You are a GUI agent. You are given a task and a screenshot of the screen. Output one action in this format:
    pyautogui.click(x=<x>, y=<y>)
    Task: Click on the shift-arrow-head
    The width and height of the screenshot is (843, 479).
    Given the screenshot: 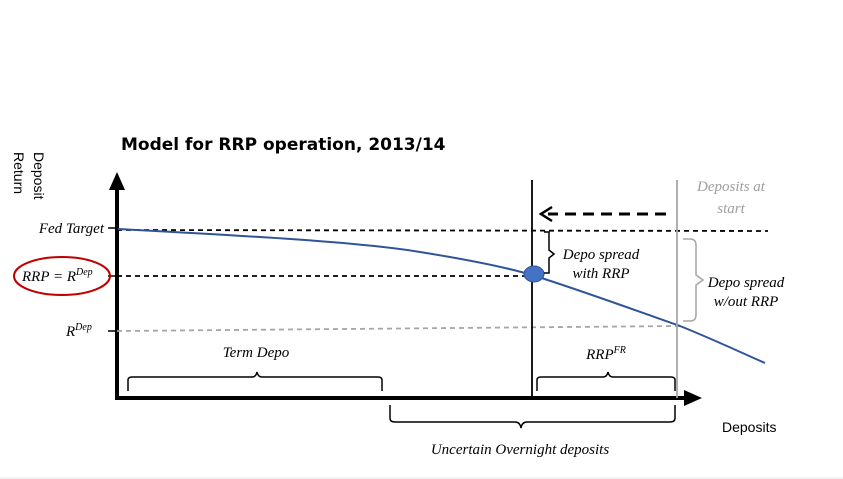 What is the action you would take?
    pyautogui.click(x=545, y=214)
    